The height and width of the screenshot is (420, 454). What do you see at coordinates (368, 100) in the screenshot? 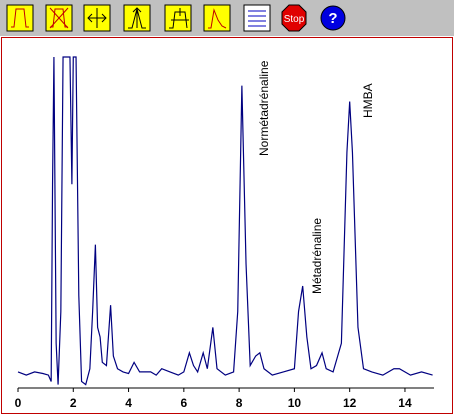
I see `peak-label: HMBA` at bounding box center [368, 100].